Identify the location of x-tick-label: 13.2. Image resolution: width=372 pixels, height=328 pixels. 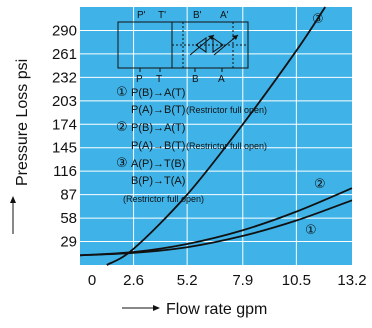
(351, 280).